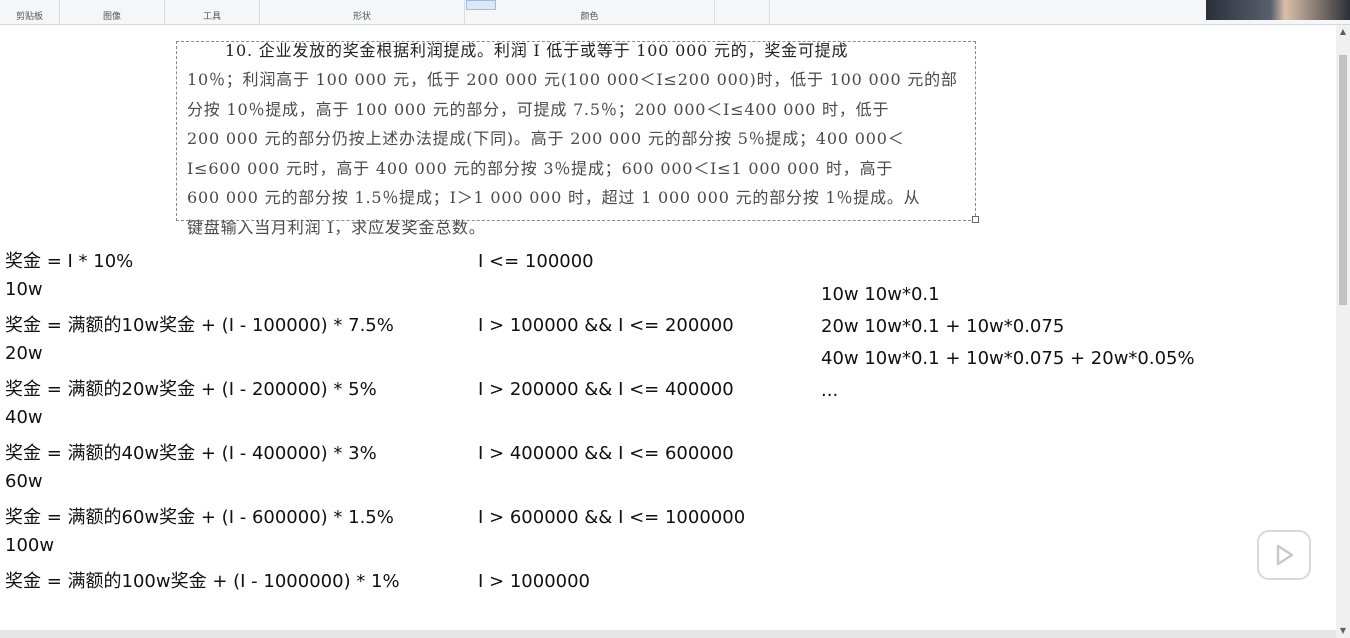 This screenshot has width=1350, height=638. Describe the element at coordinates (1343, 31) in the screenshot. I see `chevron-up-icon: ▲` at that location.